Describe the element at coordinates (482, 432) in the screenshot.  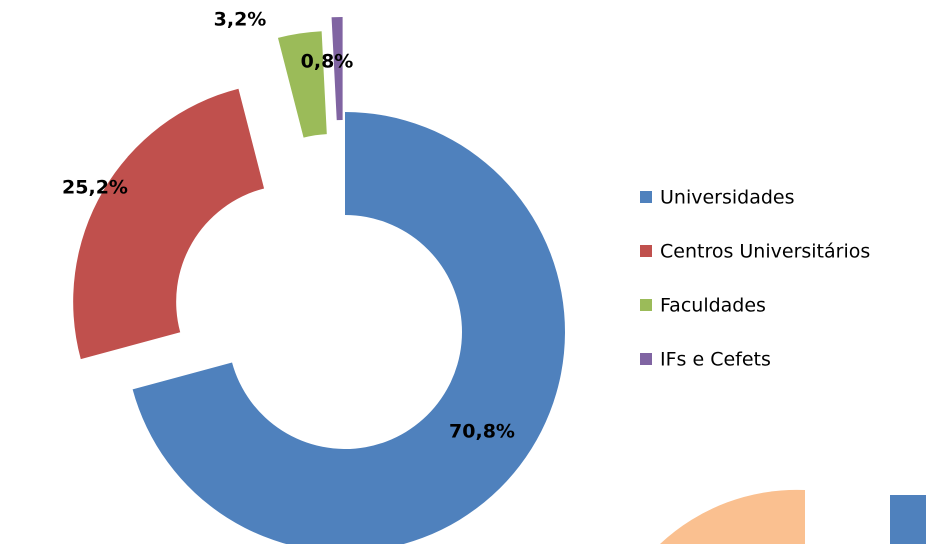
I see `data-label: 70,8%` at that location.